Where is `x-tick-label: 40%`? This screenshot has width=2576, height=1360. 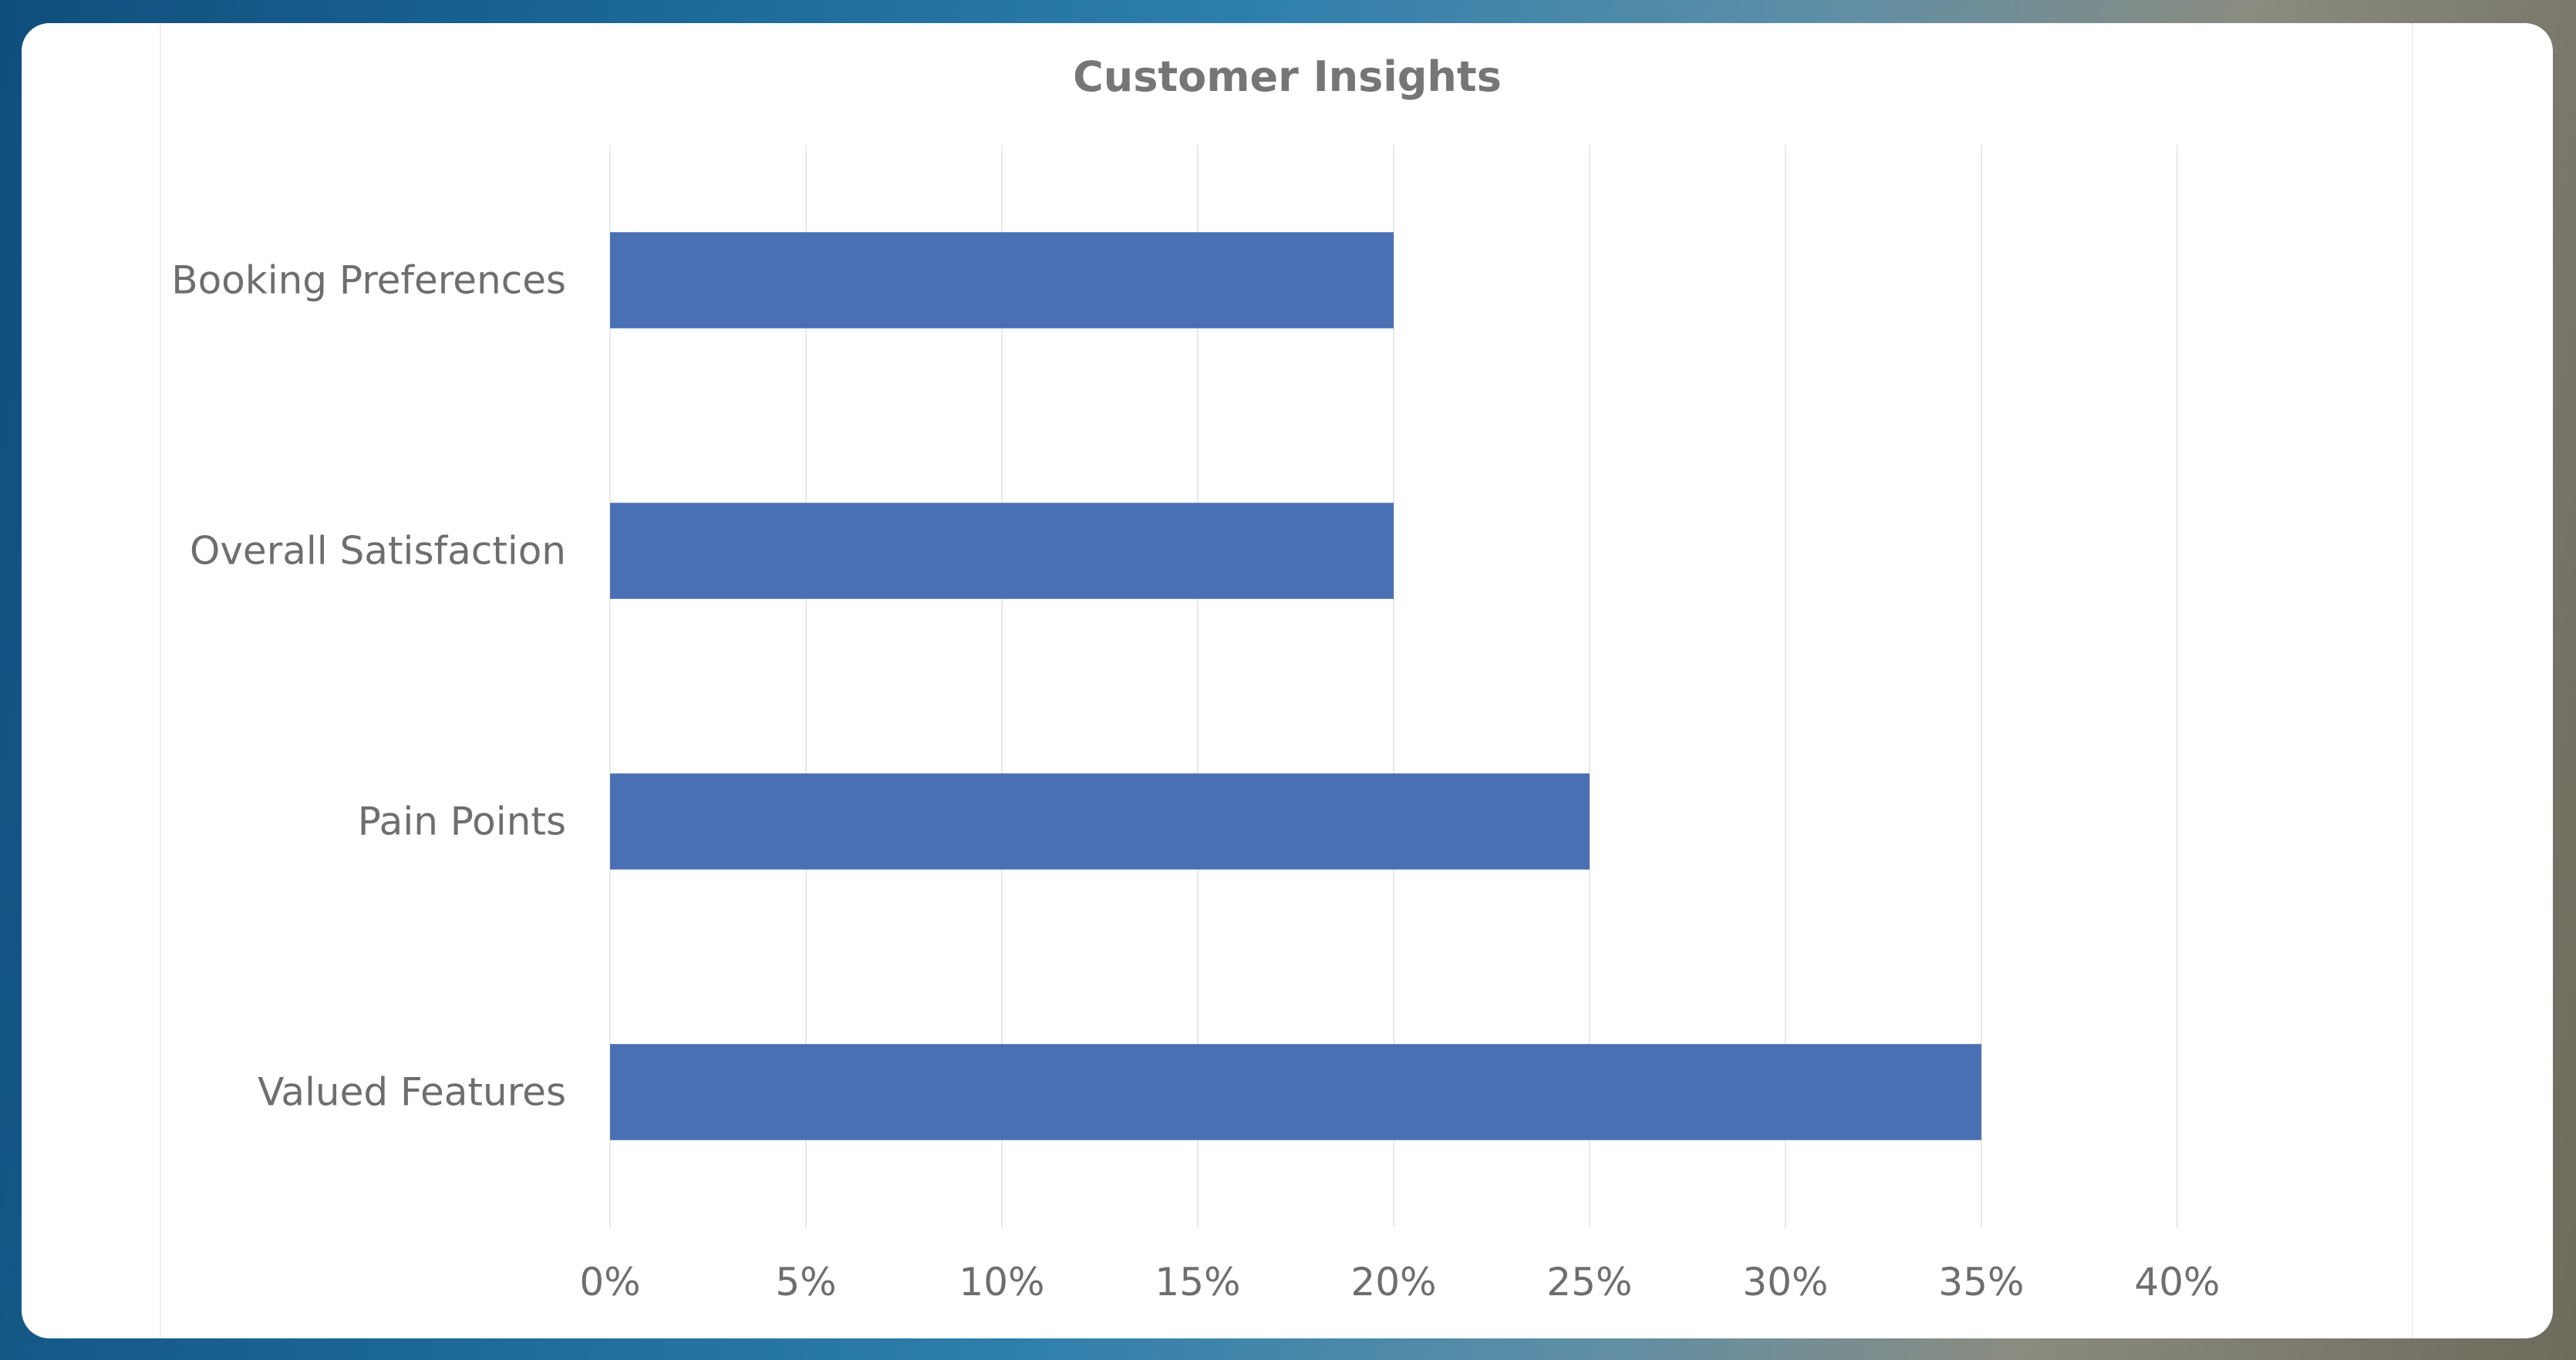 x-tick-label: 40% is located at coordinates (2177, 1282).